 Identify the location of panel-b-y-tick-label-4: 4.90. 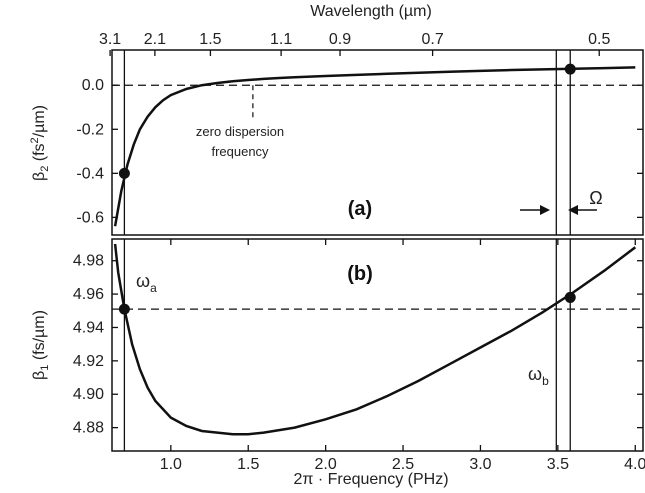
(88, 394).